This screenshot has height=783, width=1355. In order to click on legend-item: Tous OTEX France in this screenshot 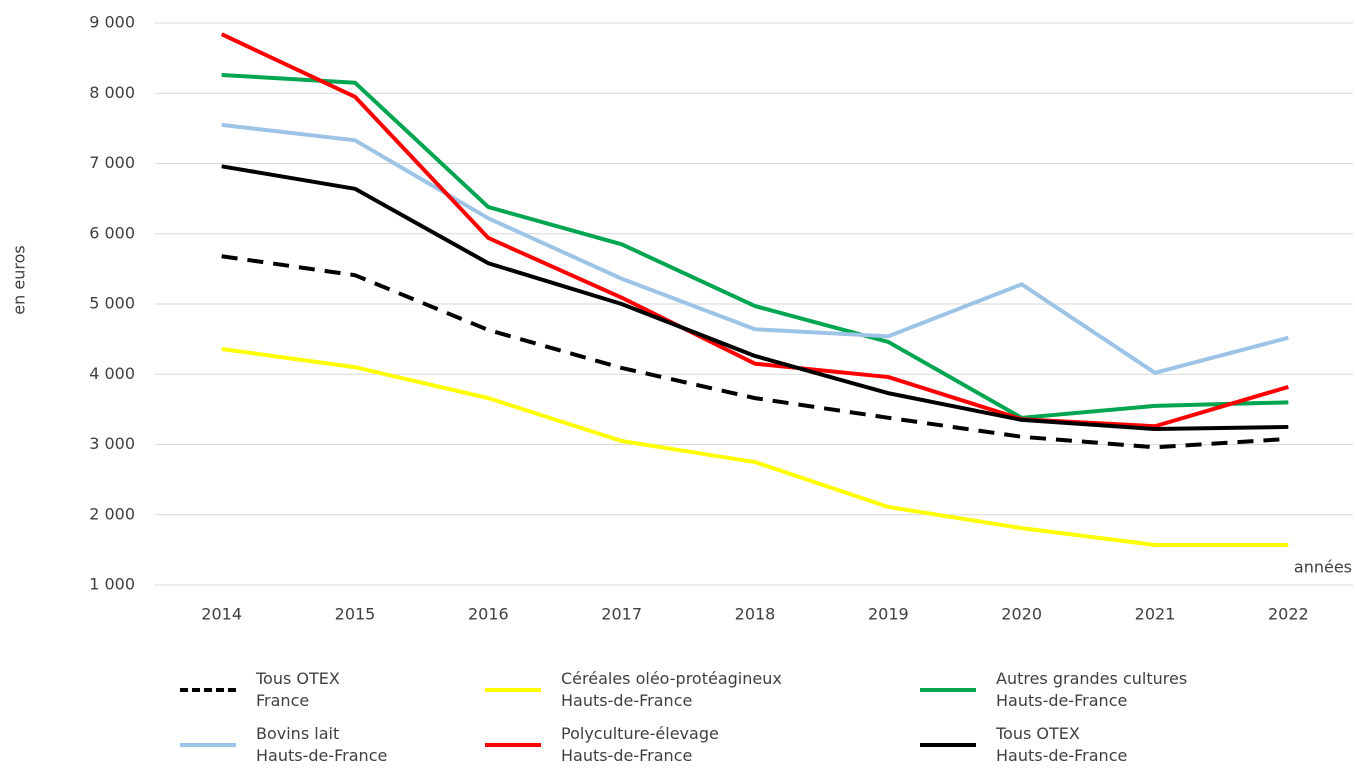, I will do `click(260, 690)`.